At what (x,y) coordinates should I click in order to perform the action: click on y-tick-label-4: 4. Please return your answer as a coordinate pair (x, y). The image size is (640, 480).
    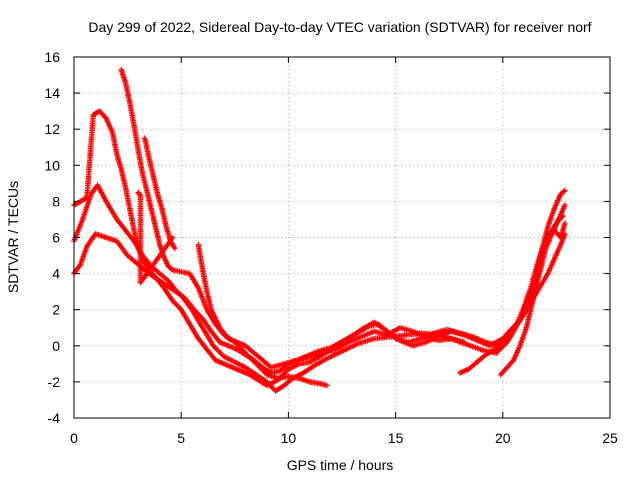
    Looking at the image, I should click on (56, 274).